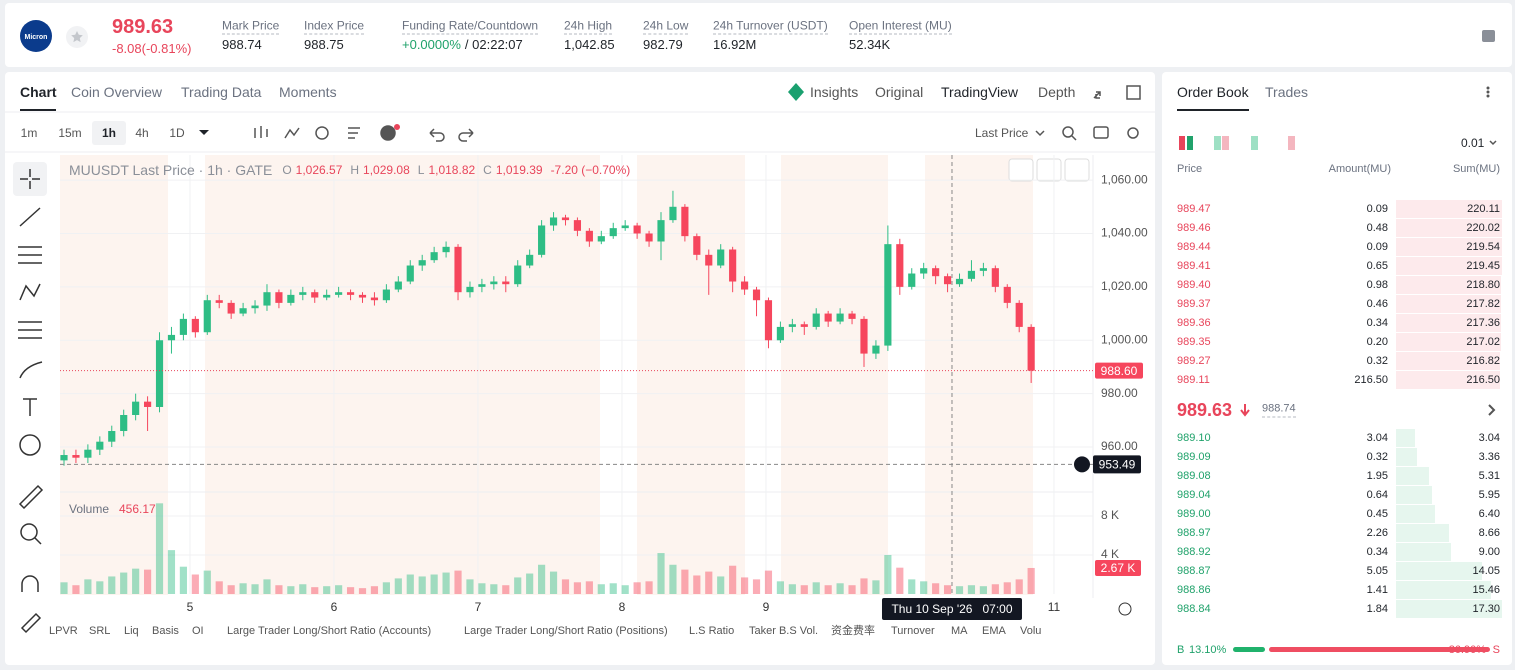 Image resolution: width=1515 pixels, height=670 pixels. What do you see at coordinates (1194, 495) in the screenshot?
I see `book-price: 989.04` at bounding box center [1194, 495].